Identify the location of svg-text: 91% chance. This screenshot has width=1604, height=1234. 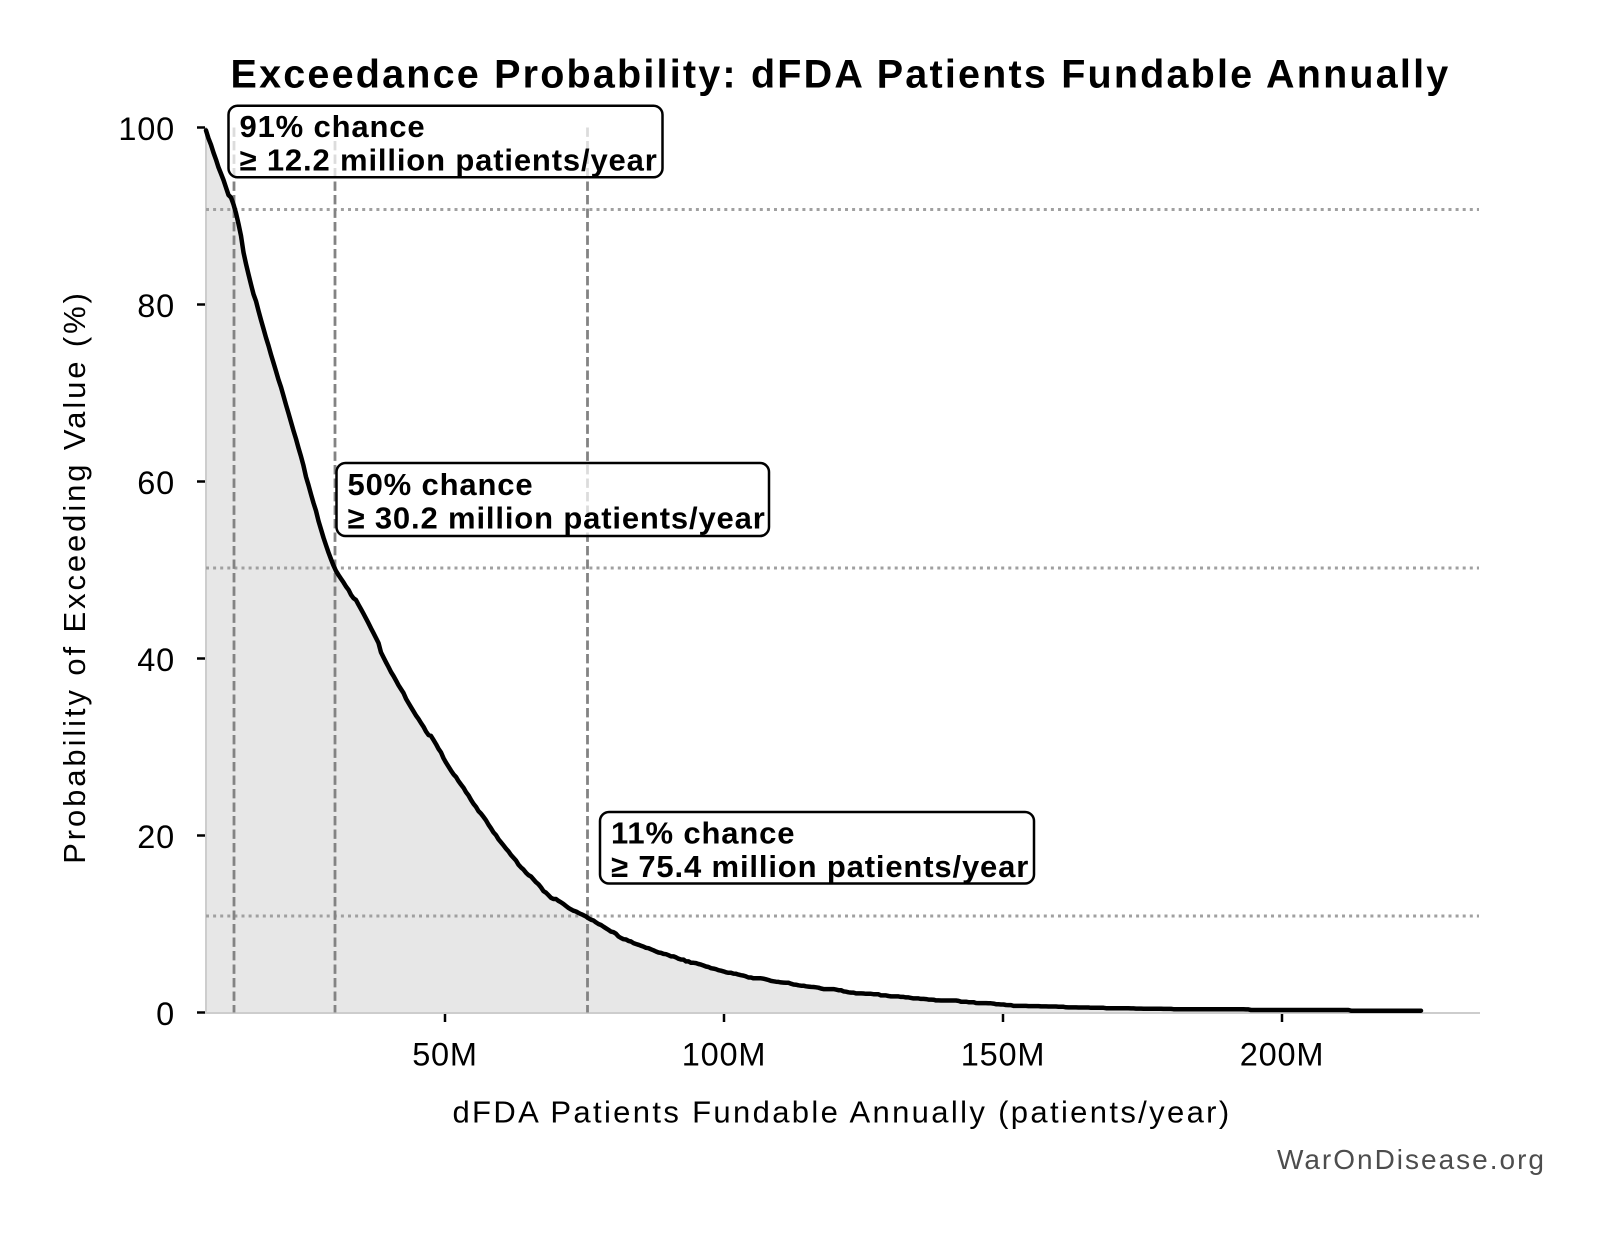
(333, 126).